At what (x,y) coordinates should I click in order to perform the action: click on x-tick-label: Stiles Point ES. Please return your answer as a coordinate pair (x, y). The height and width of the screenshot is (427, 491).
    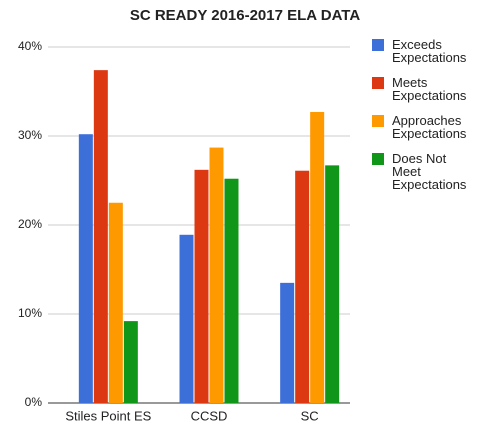
    Looking at the image, I should click on (108, 415).